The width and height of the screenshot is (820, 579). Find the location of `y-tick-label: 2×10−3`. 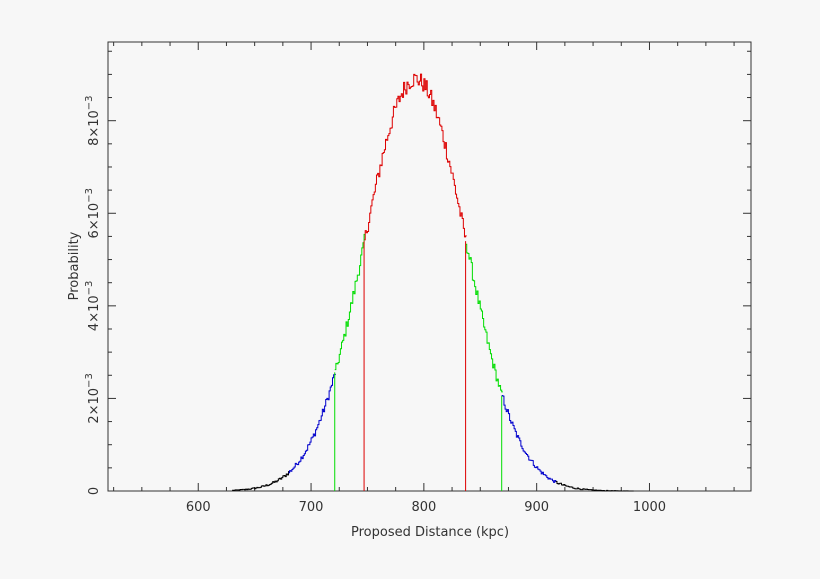

y-tick-label: 2×10−3 is located at coordinates (93, 398).